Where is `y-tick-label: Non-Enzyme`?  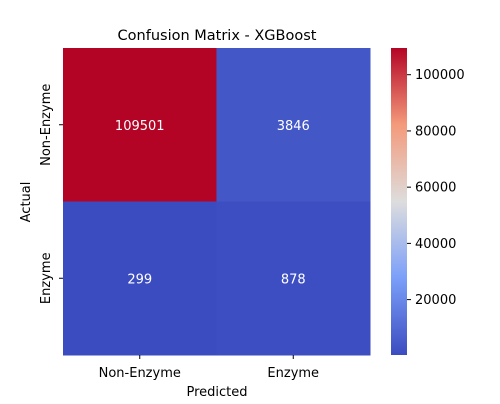
y-tick-label: Non-Enzyme is located at coordinates (46, 125).